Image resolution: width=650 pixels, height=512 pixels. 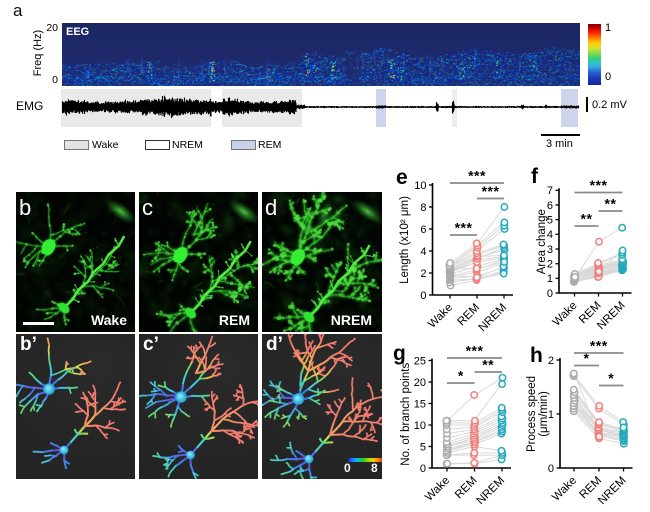 What do you see at coordinates (406, 414) in the screenshot?
I see `svg-text: No. of branch points` at bounding box center [406, 414].